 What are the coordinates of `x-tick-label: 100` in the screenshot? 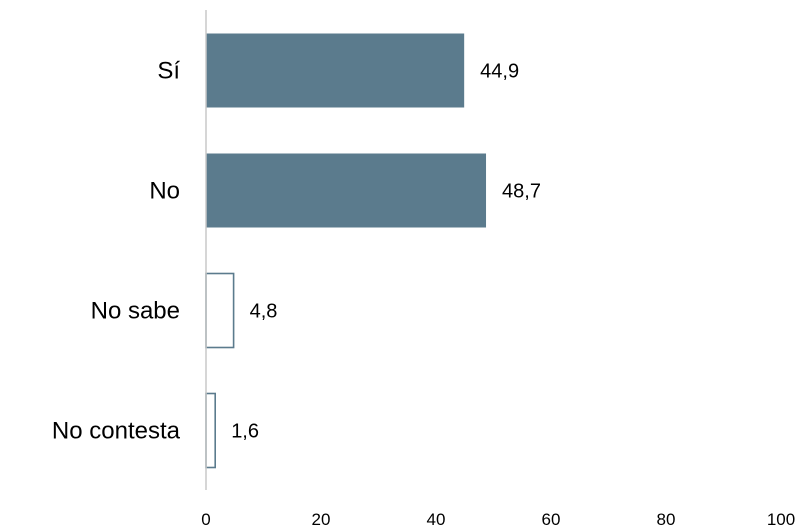 It's located at (781, 519).